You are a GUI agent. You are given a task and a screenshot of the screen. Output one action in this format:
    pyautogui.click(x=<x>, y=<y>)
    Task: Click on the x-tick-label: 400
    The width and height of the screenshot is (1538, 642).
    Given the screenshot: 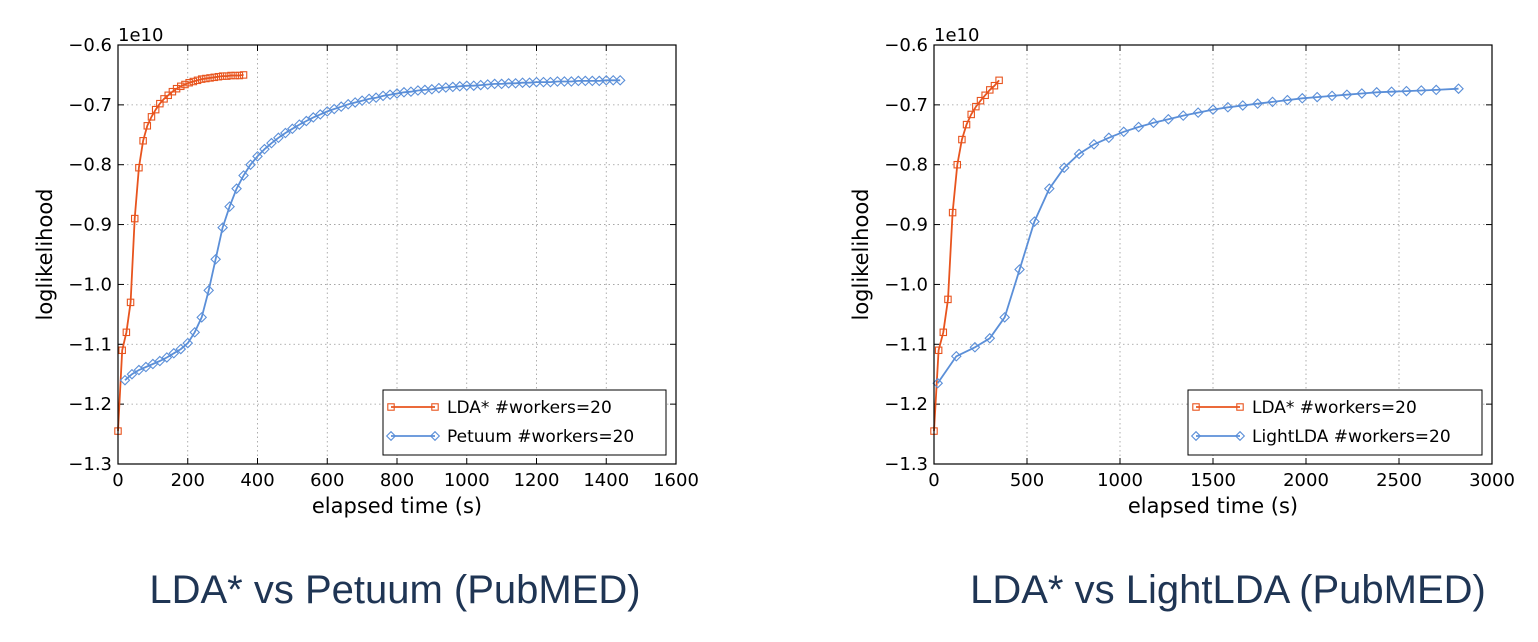 What is the action you would take?
    pyautogui.click(x=257, y=480)
    